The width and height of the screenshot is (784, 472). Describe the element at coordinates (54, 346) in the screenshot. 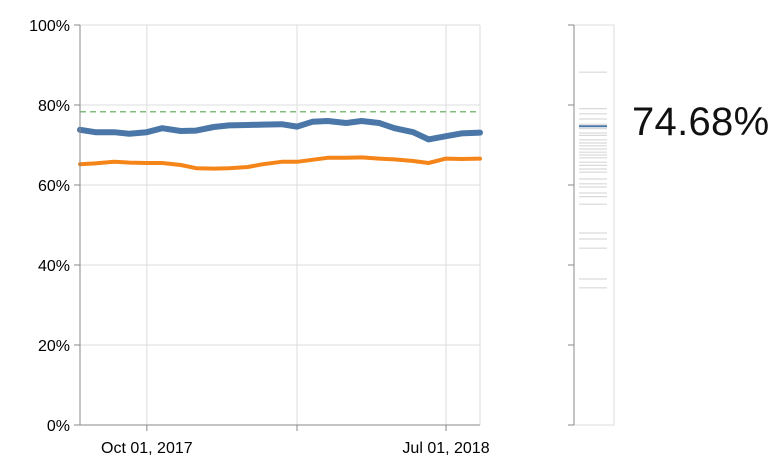

I see `y-tick-label: 20%` at that location.